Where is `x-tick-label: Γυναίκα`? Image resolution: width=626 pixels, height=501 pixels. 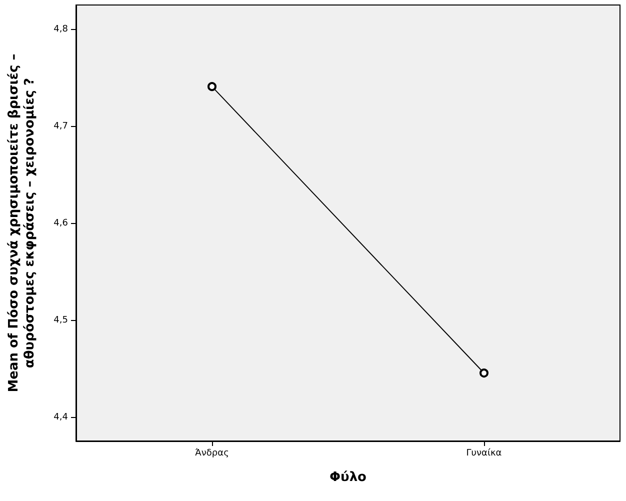 x-tick-label: Γυναίκα is located at coordinates (484, 453).